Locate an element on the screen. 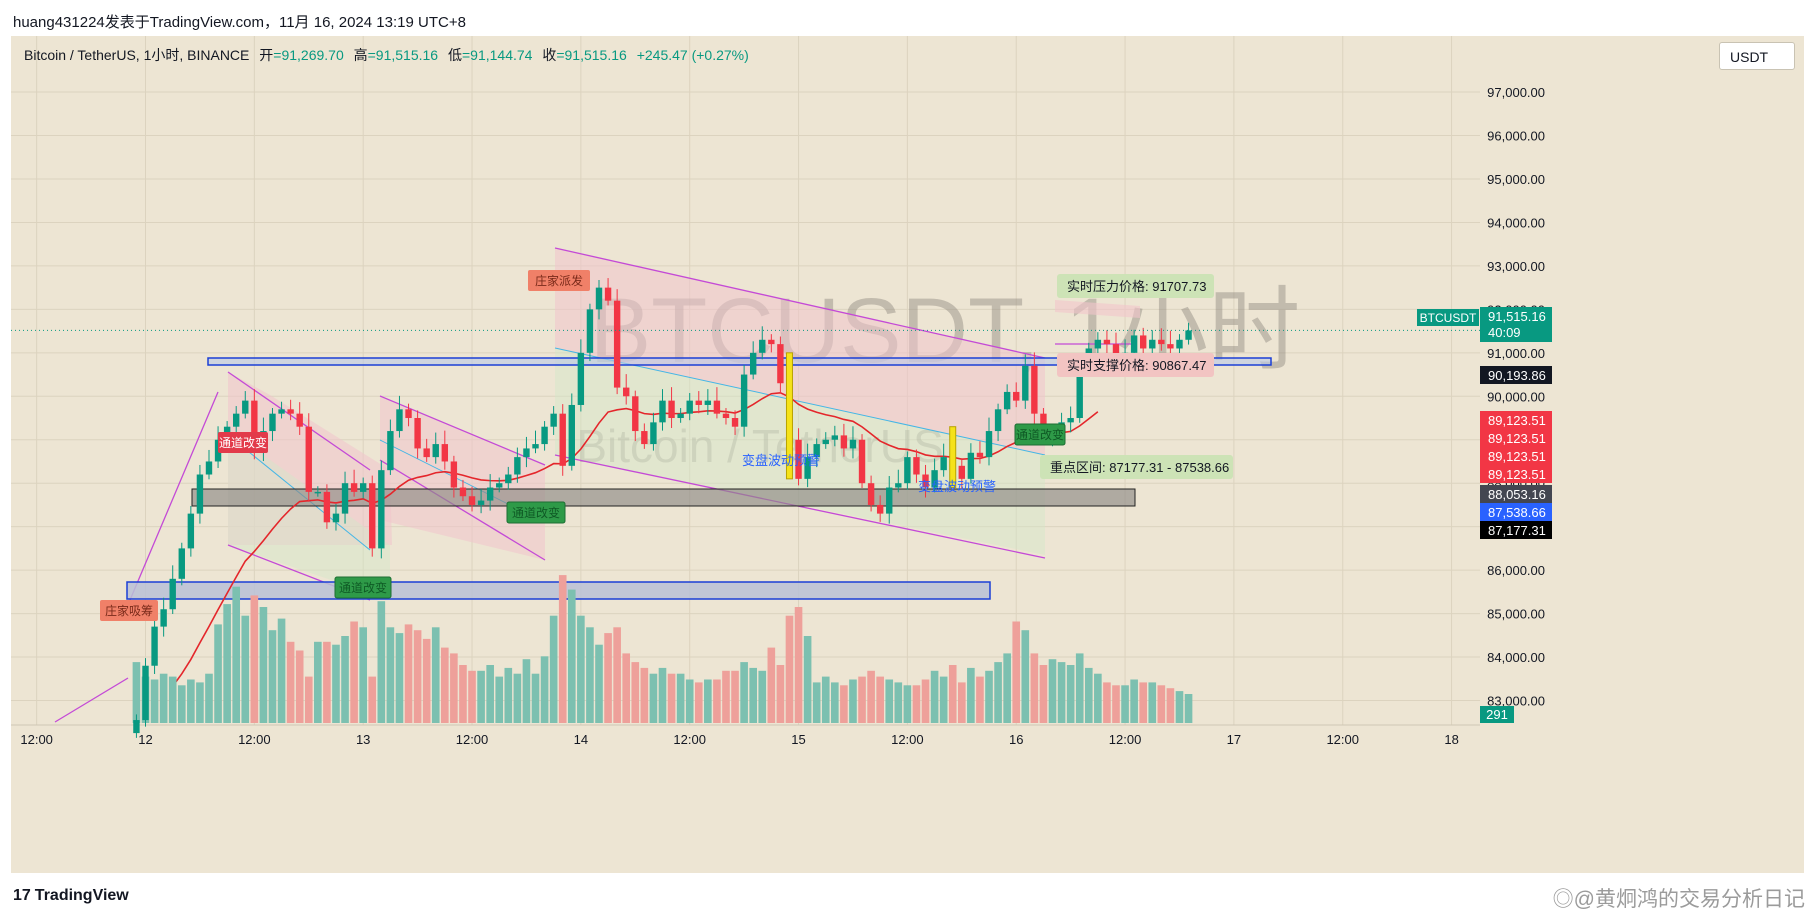 The image size is (1815, 917). resistance-zone is located at coordinates (739, 361).